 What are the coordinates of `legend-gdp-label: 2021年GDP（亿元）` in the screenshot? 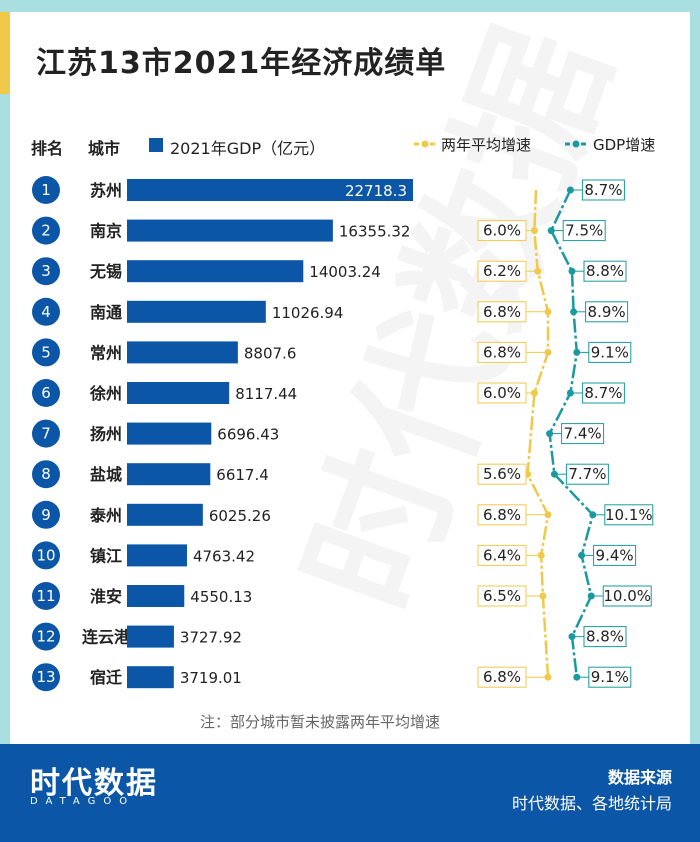 It's located at (248, 148).